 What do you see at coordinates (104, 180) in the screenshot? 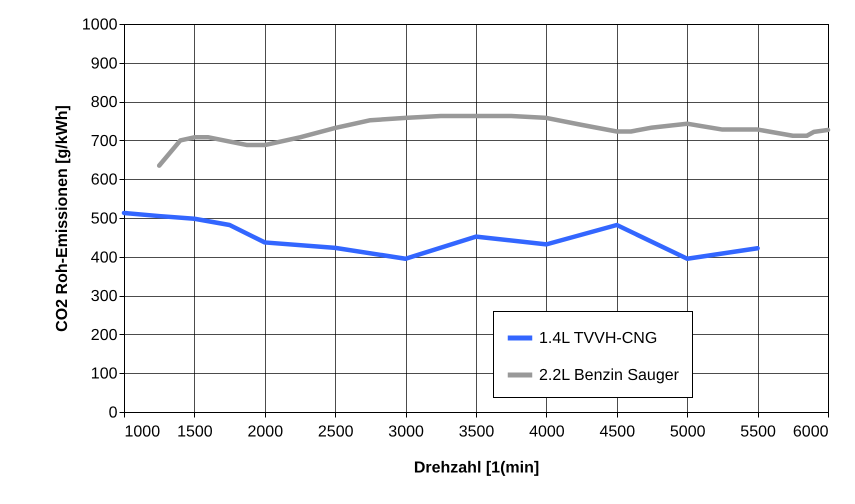
I see `y-tick-label: 600` at bounding box center [104, 180].